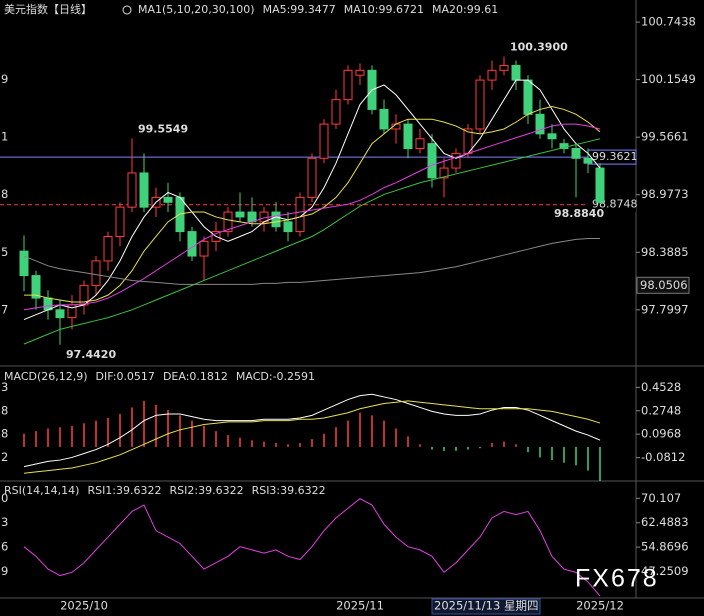 The image size is (704, 616). Describe the element at coordinates (91, 354) in the screenshot. I see `annotation: 97.4420` at that location.